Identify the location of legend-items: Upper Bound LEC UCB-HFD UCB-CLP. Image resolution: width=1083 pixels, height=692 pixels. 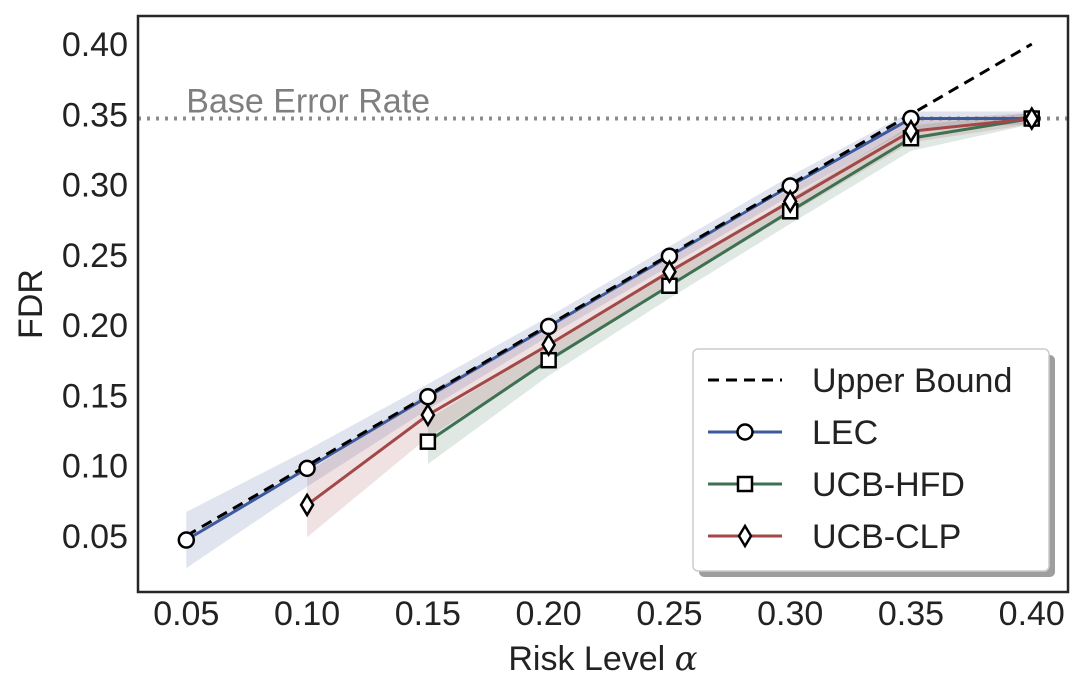
(860, 459).